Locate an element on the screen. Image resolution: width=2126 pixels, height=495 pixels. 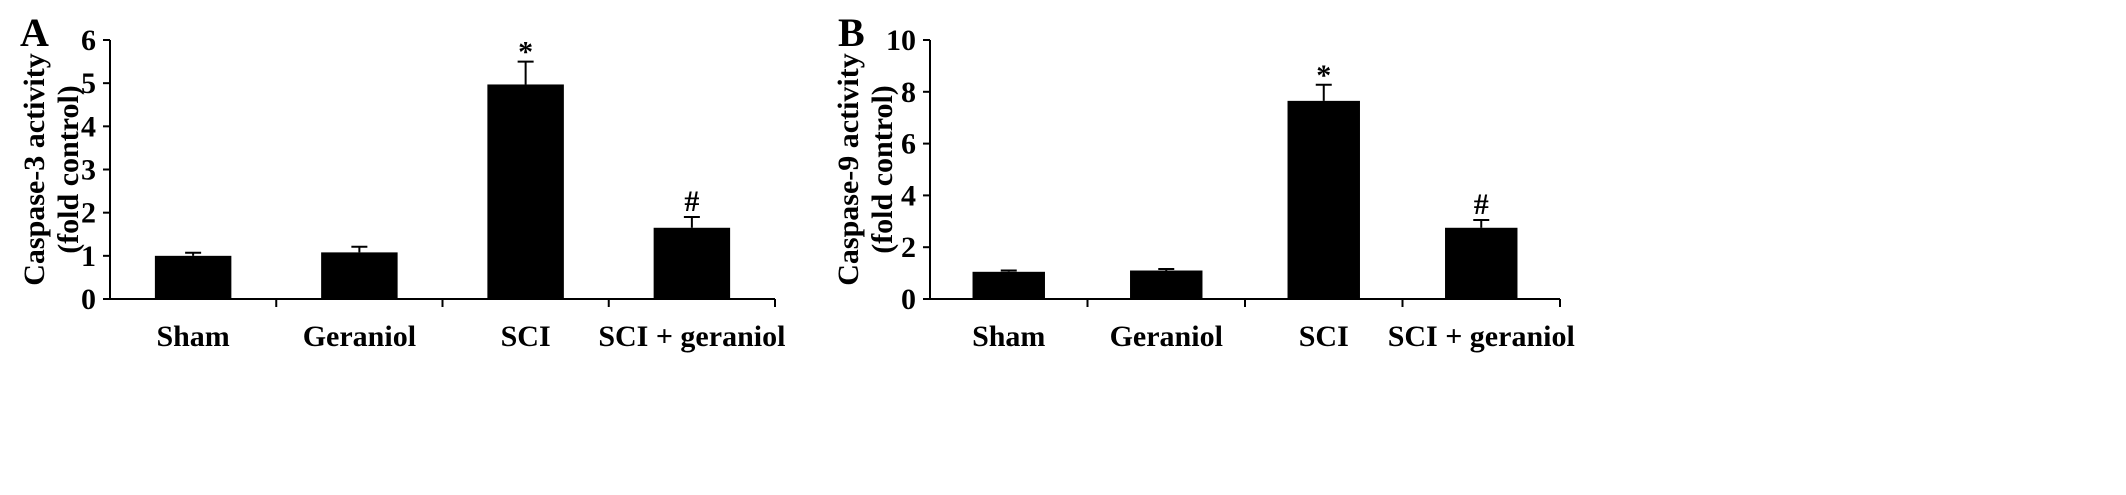
panel-a-y-axis-label: Caspase-3 activity(fold control) is located at coordinates (51, 169).